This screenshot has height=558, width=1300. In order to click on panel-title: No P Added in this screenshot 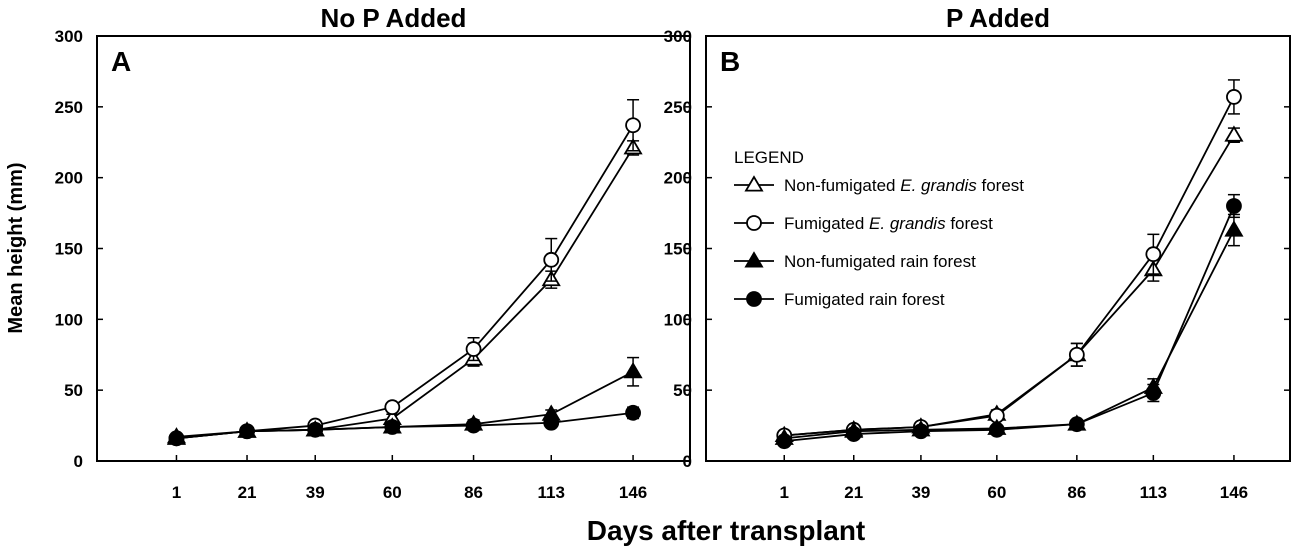, I will do `click(394, 18)`.